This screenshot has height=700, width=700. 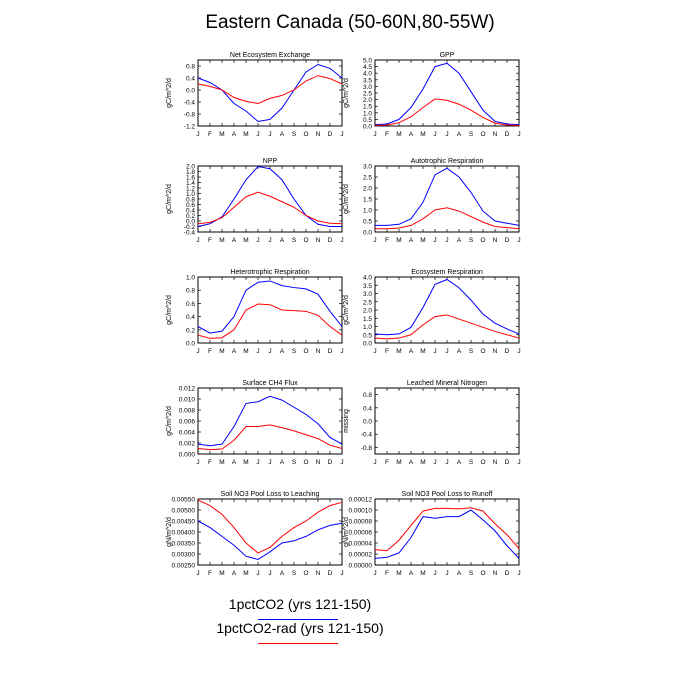 What do you see at coordinates (190, 216) in the screenshot?
I see `y-tick-label: 0.2` at bounding box center [190, 216].